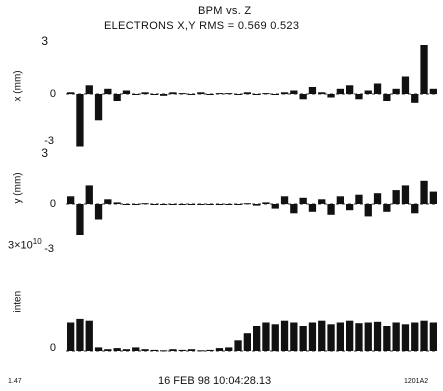  Describe the element at coordinates (416, 381) in the screenshot. I see `corner-right-label: 1201A2` at that location.